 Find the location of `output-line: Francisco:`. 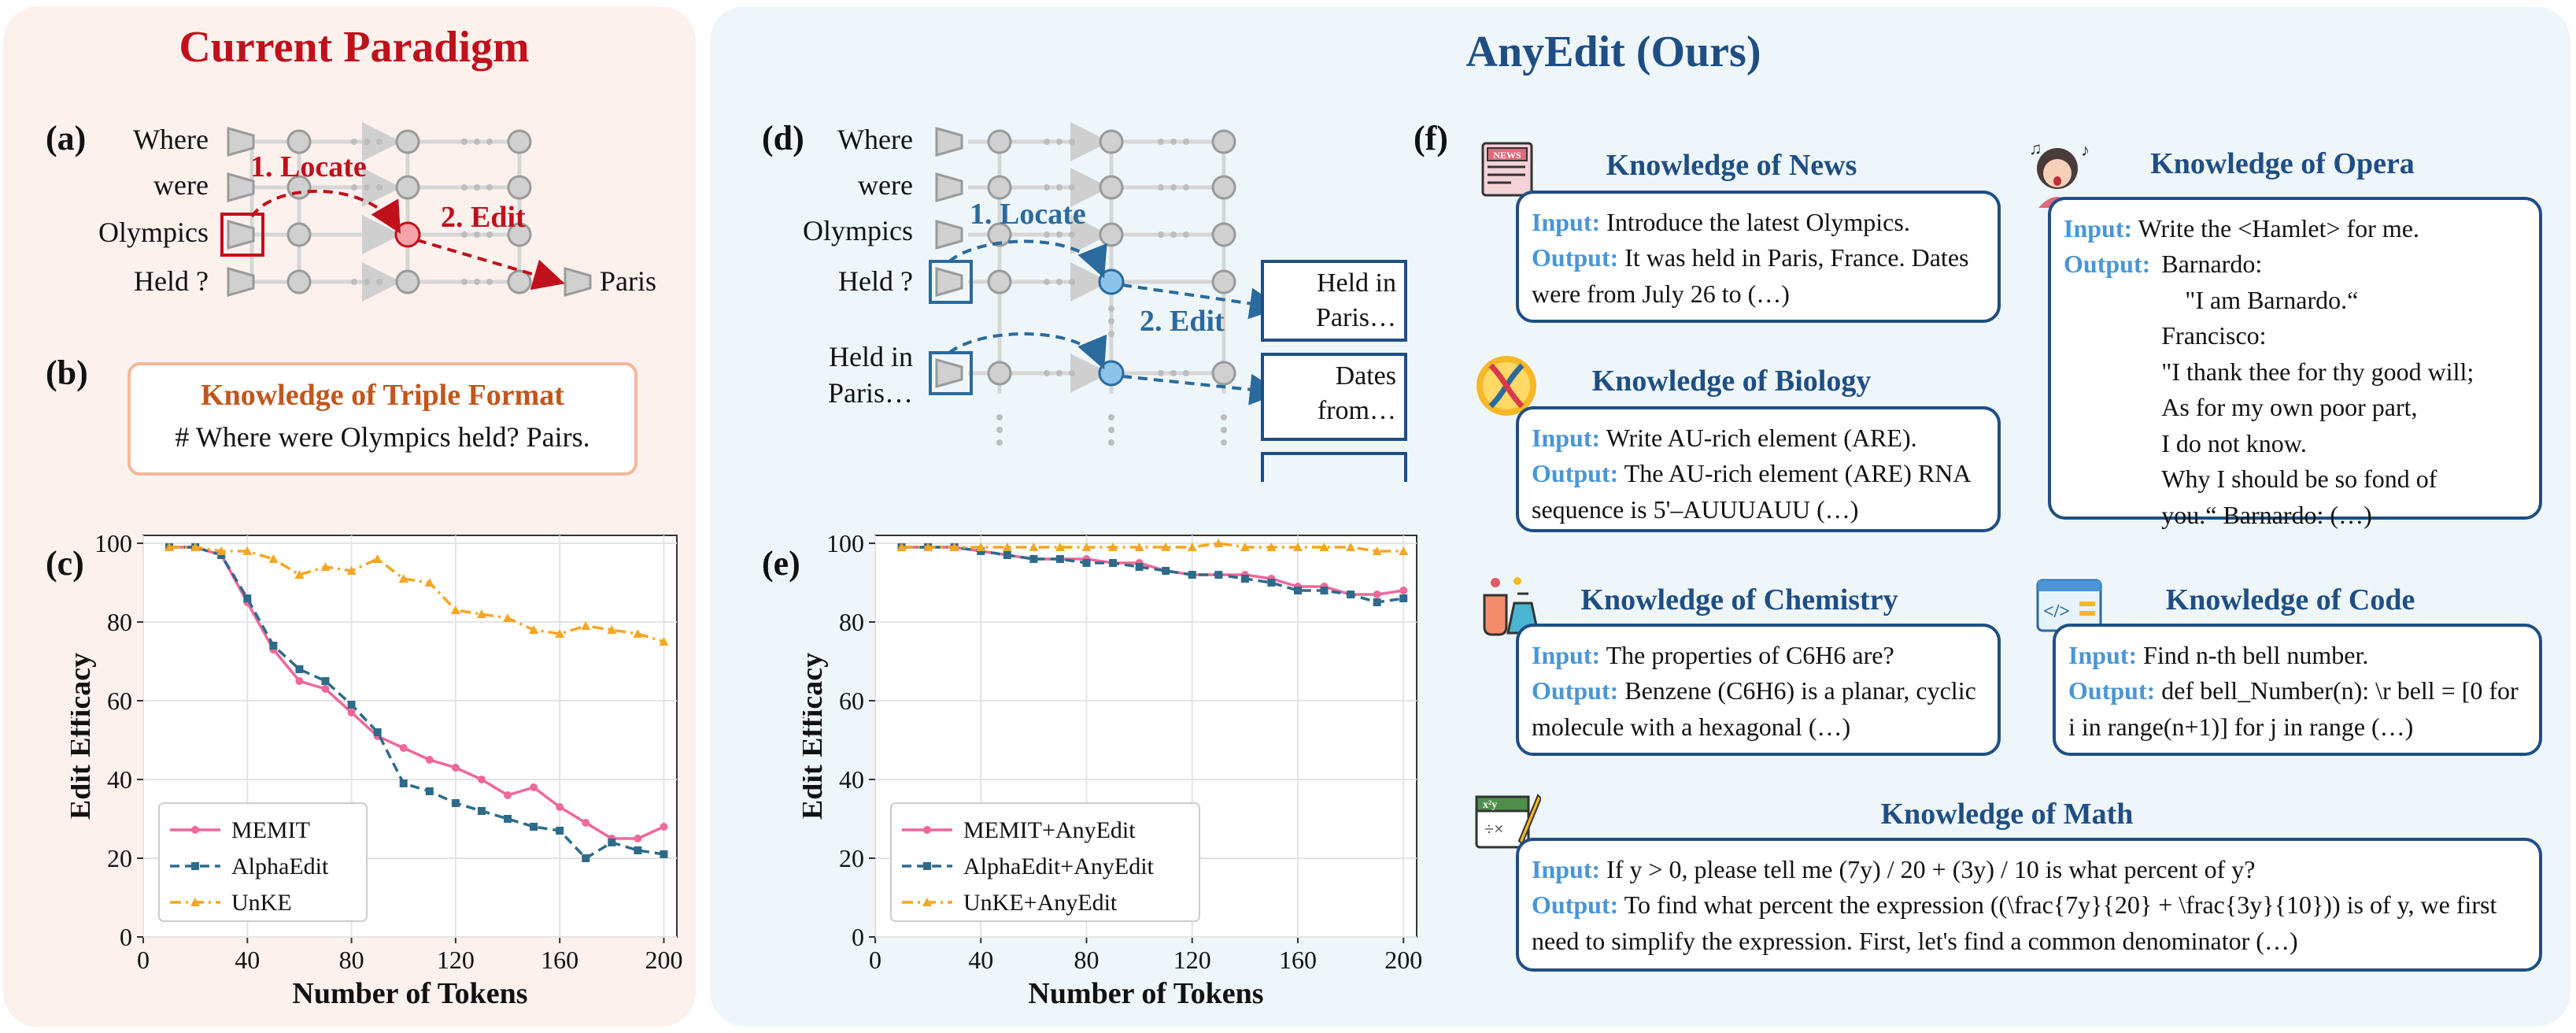

output-line: Francisco: is located at coordinates (2214, 335).